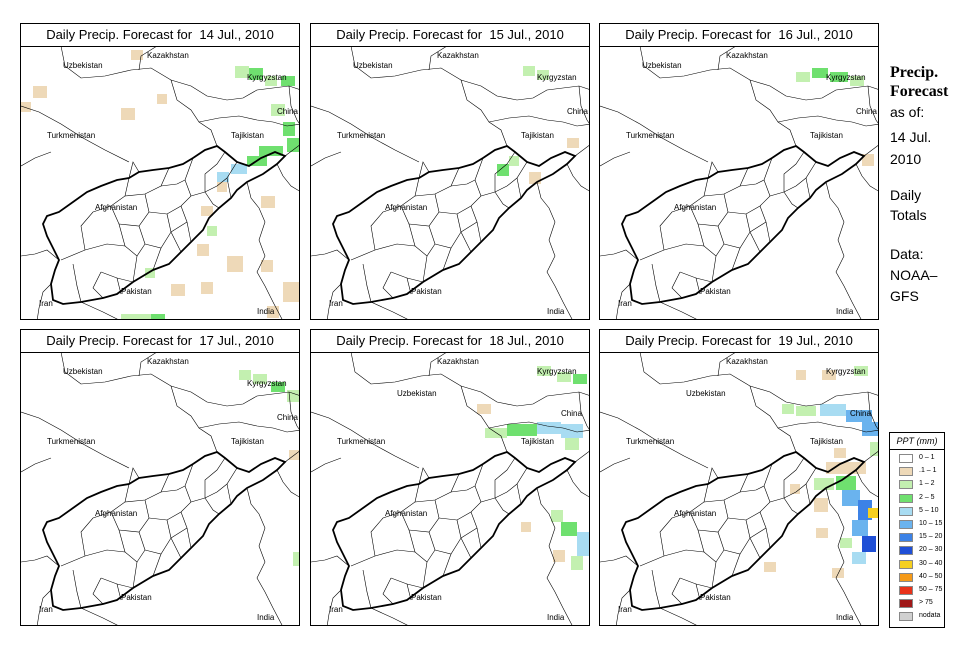 The width and height of the screenshot is (975, 646). Describe the element at coordinates (932, 82) in the screenshot. I see `side-heading: Precip. Forecast` at that location.